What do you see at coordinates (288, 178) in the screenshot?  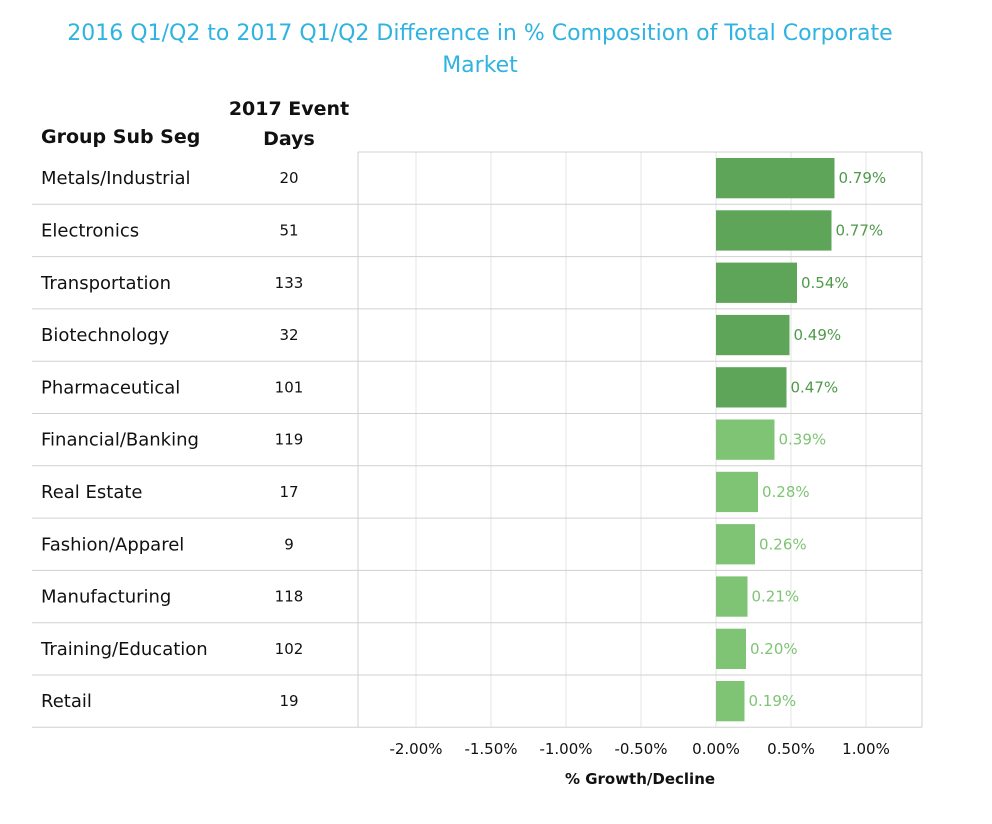 I see `event-days-value: 20` at bounding box center [288, 178].